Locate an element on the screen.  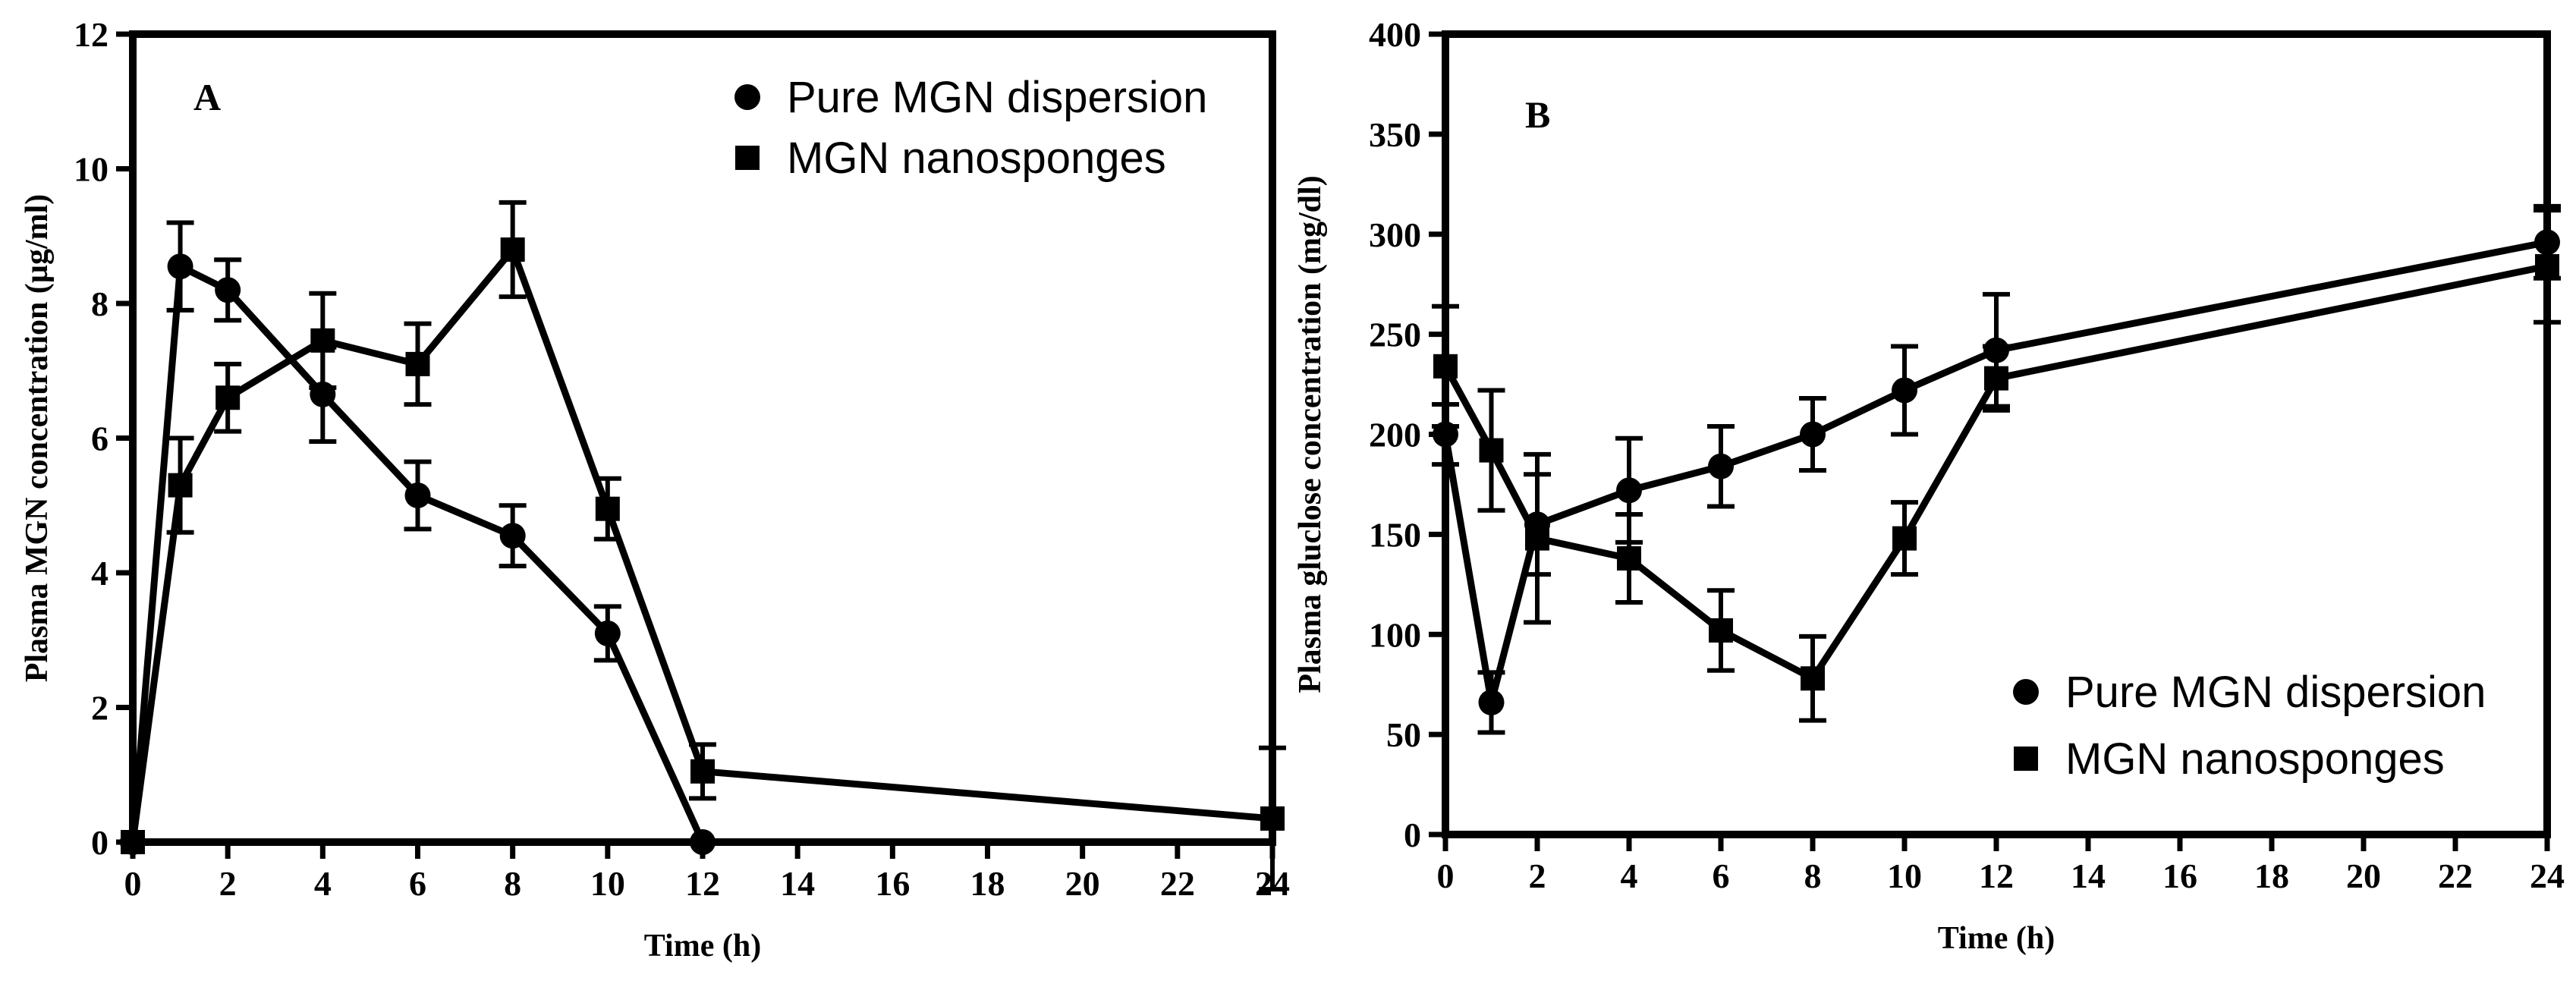
y-tick-label: 100 is located at coordinates (1395, 634).